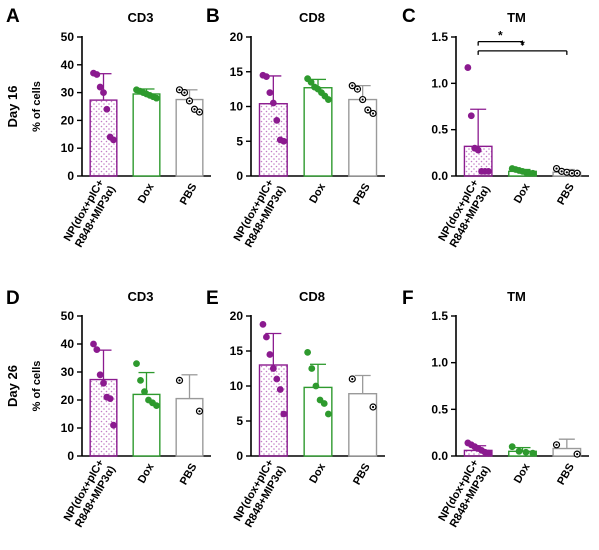 Image resolution: width=599 pixels, height=550 pixels. I want to click on chart-panel-e: E CD8 0 5 10 15 20 NP(dox+pIC+R848+MIP3α) Dox PBS, so click(295, 409).